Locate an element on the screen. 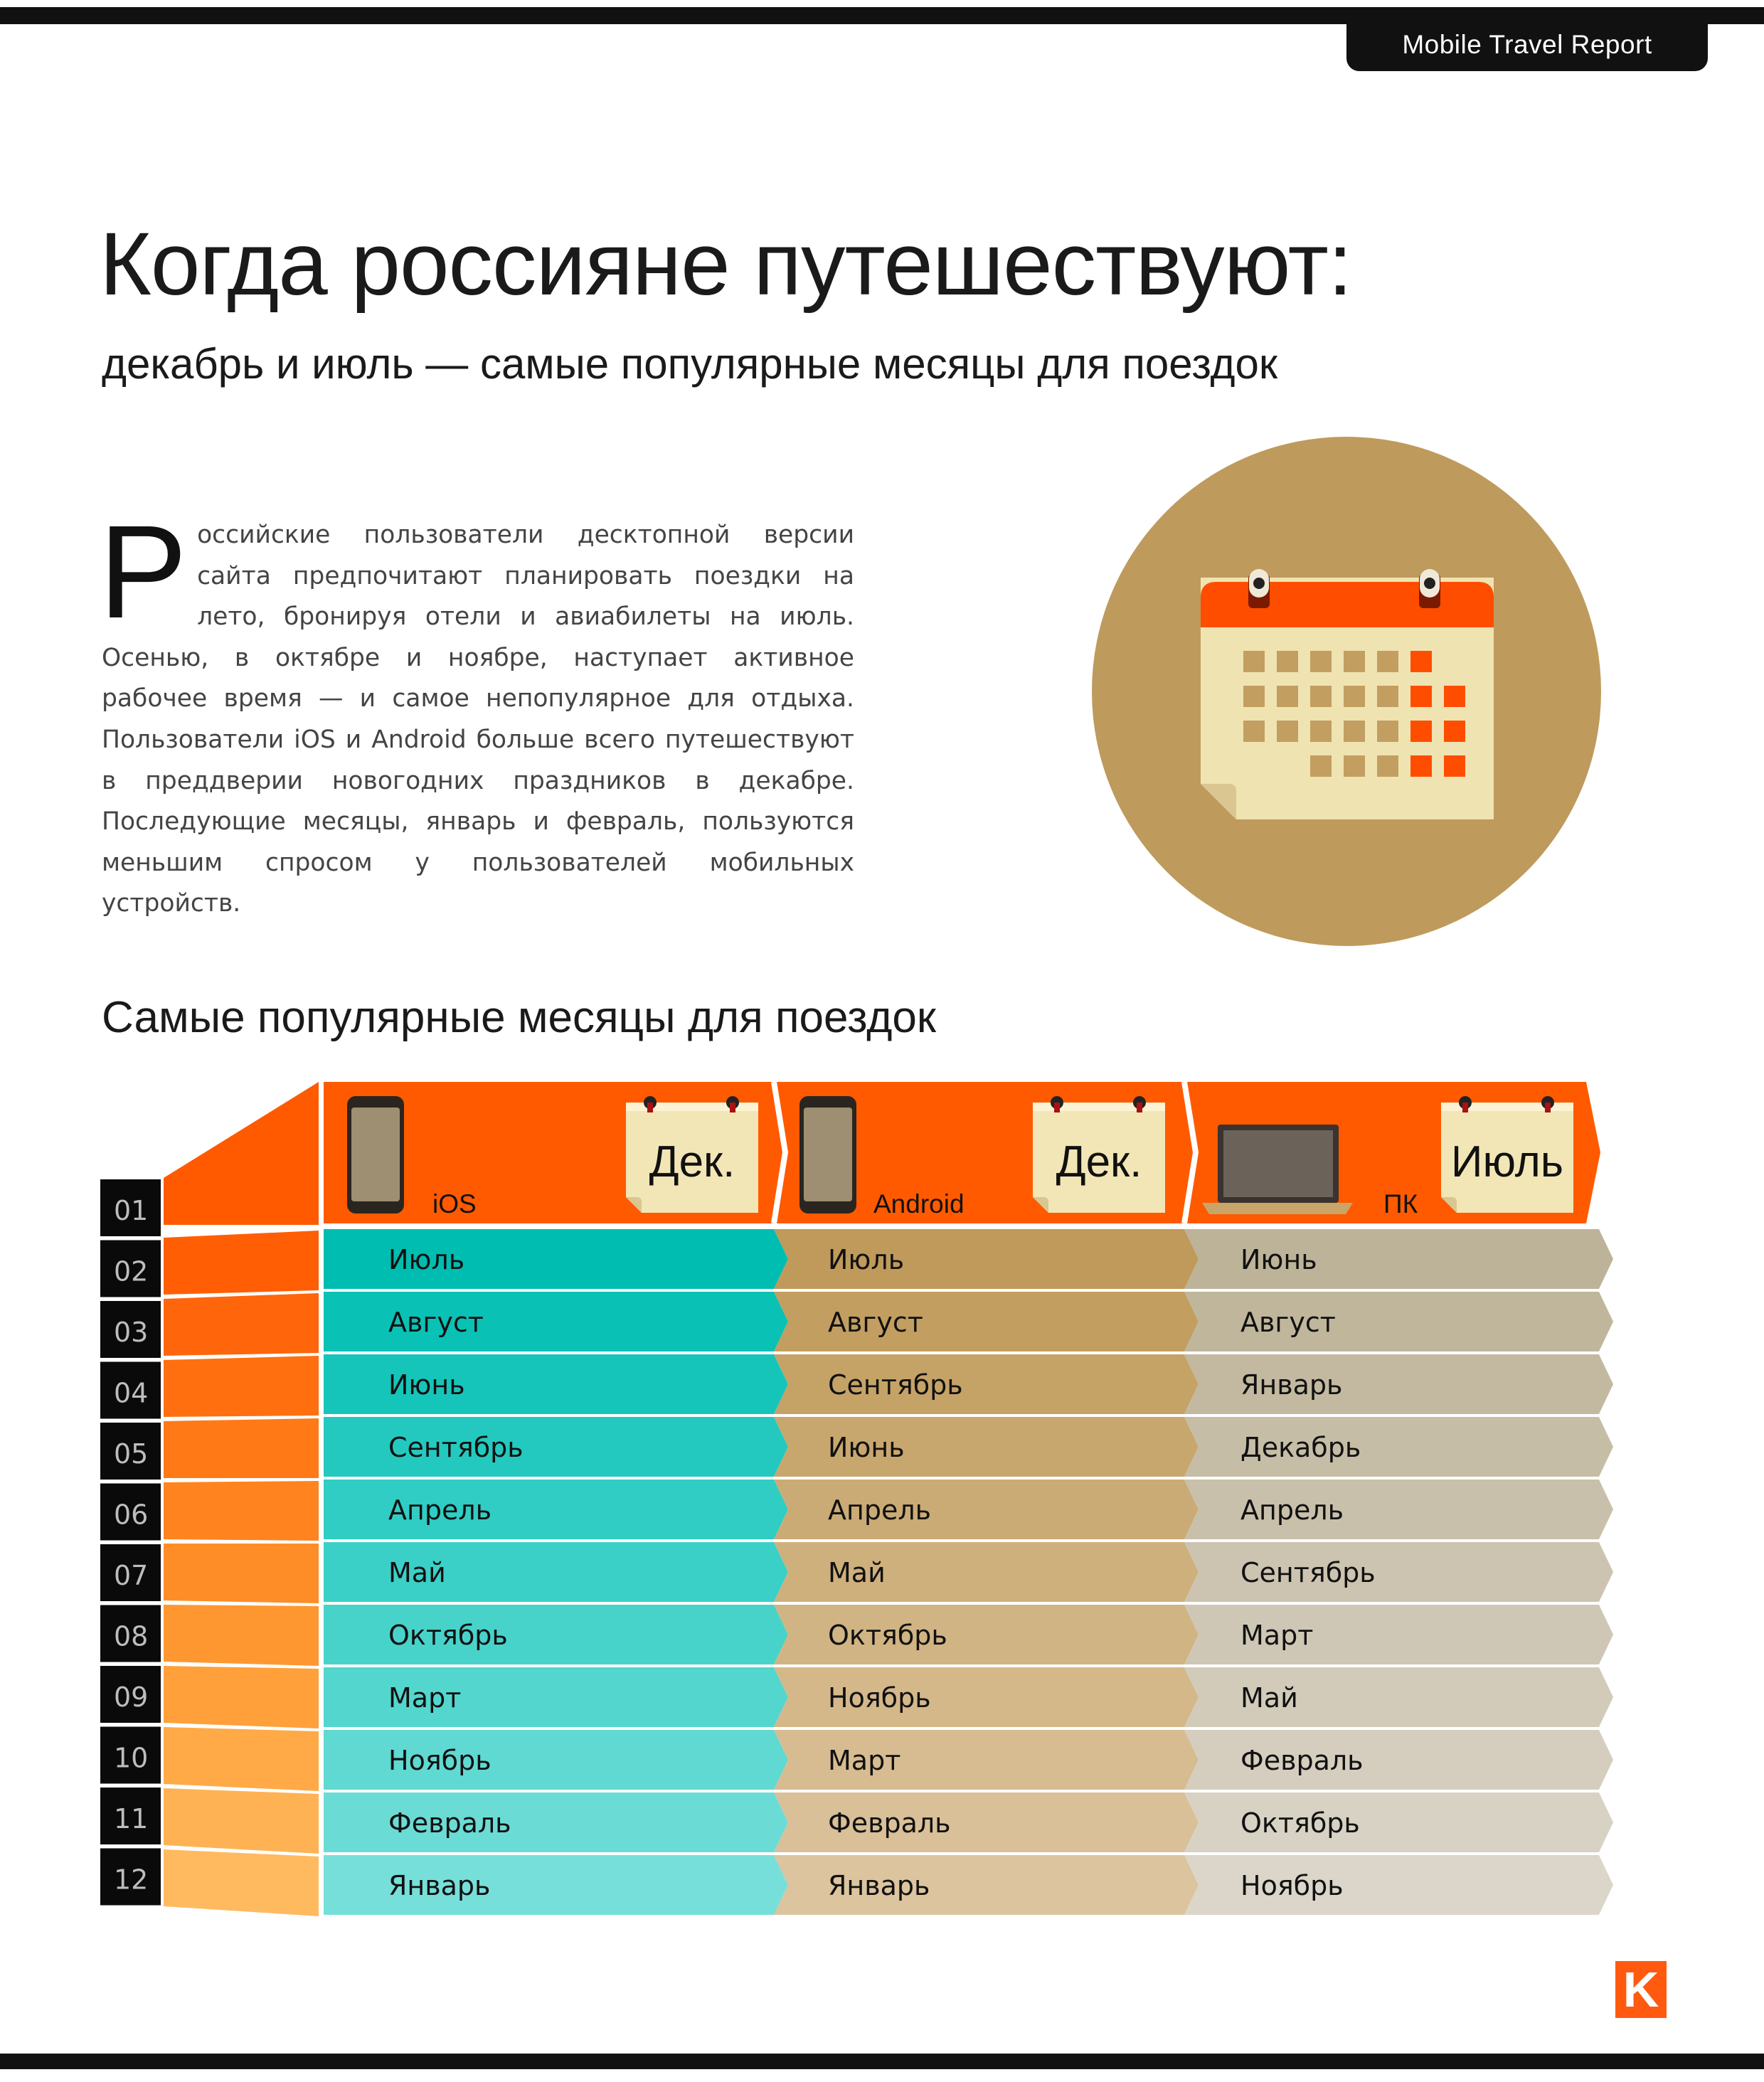  calendar-illustration-icon is located at coordinates (1347, 691).